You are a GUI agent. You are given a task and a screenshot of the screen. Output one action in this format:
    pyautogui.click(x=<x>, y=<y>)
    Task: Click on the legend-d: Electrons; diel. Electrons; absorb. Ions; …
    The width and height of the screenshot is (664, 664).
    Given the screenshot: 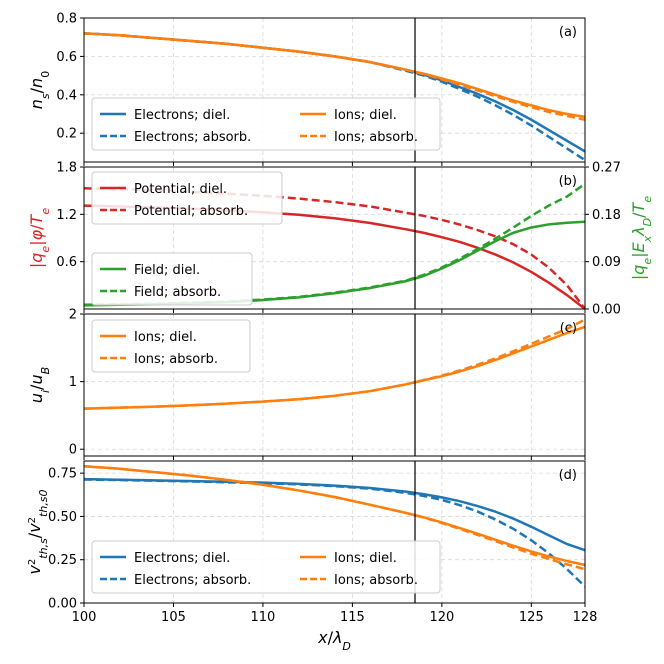 What is the action you would take?
    pyautogui.click(x=266, y=567)
    